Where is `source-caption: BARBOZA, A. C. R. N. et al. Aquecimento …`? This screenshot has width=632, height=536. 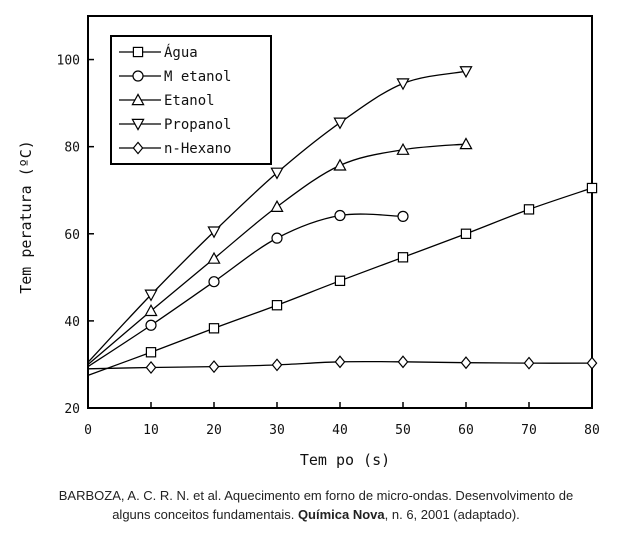 source-caption: BARBOZA, A. C. R. N. et al. Aquecimento … is located at coordinates (316, 505).